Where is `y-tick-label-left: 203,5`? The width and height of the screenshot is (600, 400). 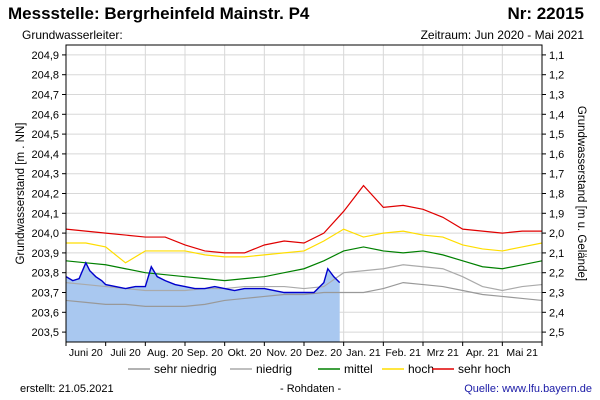
y-tick-label-left: 203,5 is located at coordinates (45, 333).